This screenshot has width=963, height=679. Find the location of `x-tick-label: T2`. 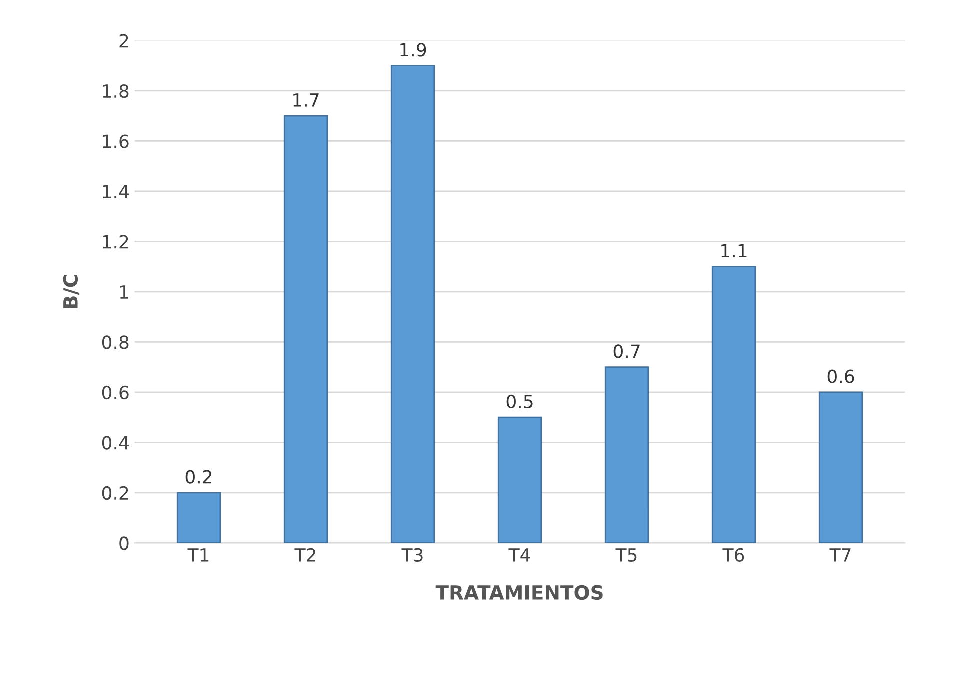

x-tick-label: T2 is located at coordinates (305, 555).